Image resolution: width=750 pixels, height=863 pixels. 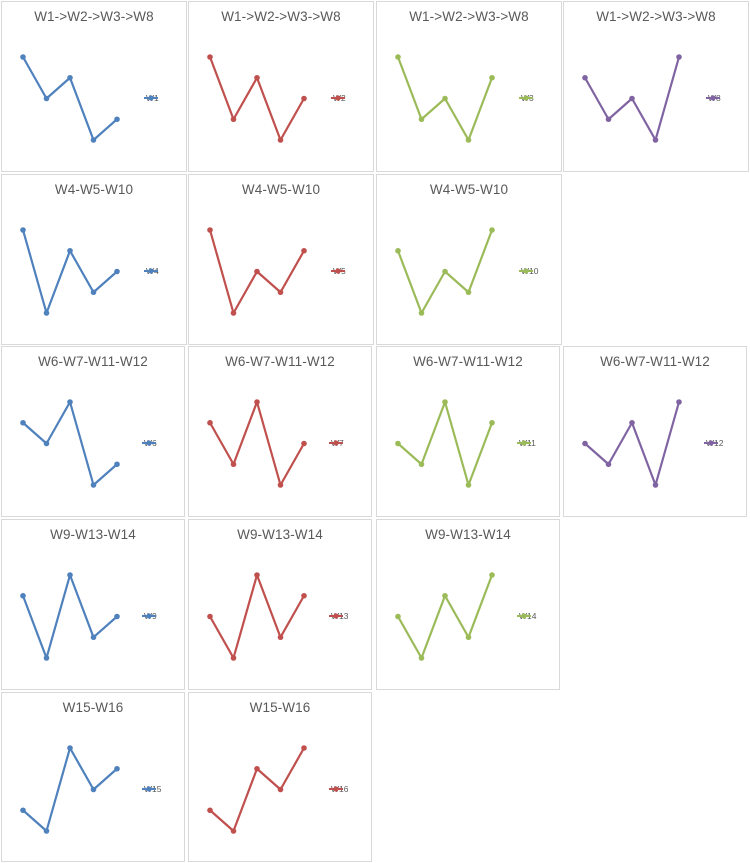 I want to click on legend-line-marker-icon, so click(x=526, y=270).